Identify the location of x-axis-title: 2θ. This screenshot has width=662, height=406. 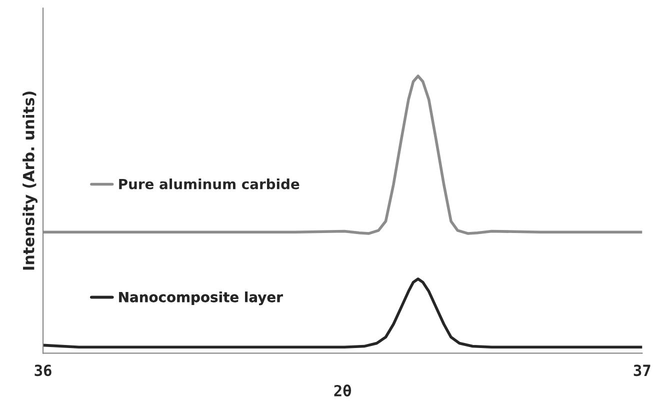
(343, 390).